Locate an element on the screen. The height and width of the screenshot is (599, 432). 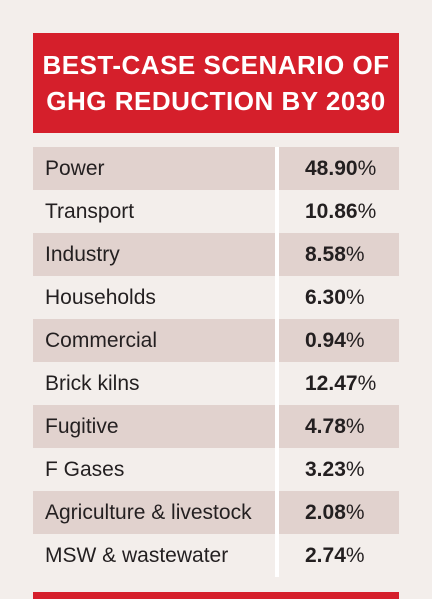
table-row: Households 6.30% is located at coordinates (216, 297).